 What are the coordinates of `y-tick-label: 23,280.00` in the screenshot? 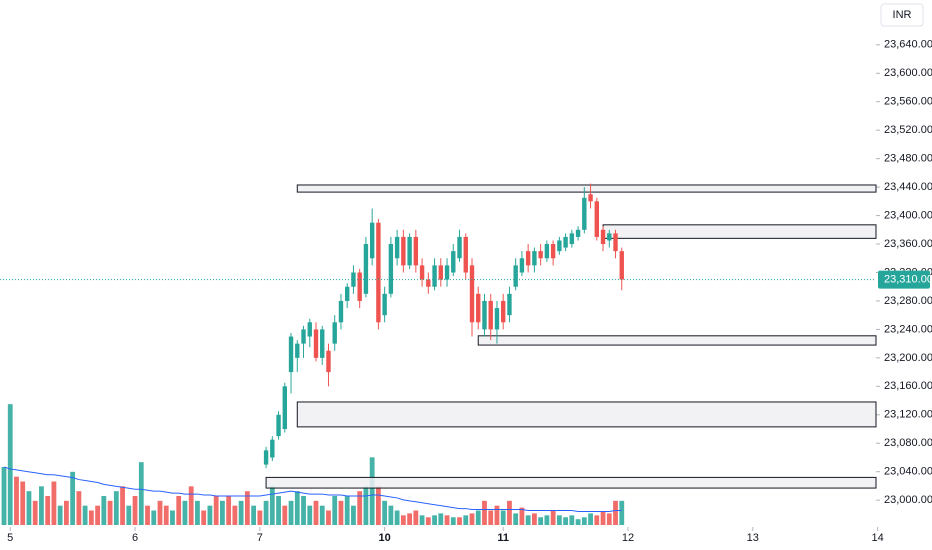 It's located at (908, 301).